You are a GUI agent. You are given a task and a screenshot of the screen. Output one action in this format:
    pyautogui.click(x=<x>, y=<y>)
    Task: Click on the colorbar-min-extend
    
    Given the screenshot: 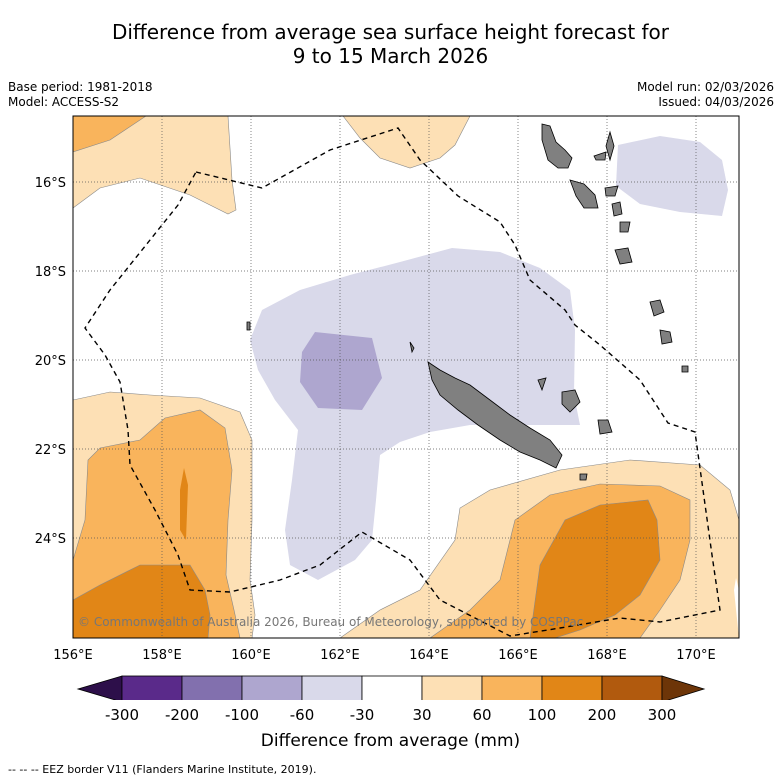 What is the action you would take?
    pyautogui.click(x=99, y=687)
    